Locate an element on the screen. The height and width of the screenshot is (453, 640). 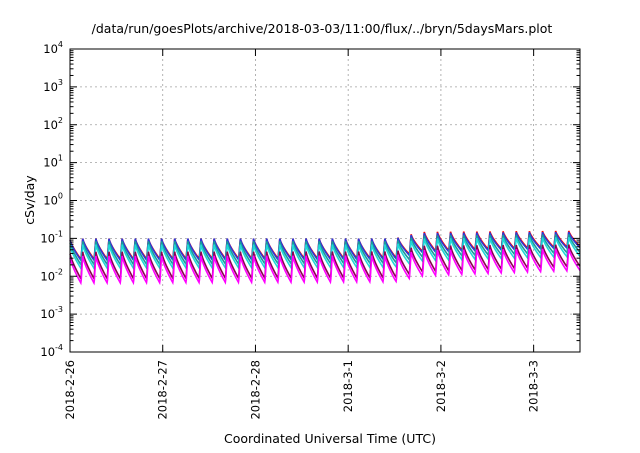
x-tick-label: 2018-3-3 is located at coordinates (534, 386).